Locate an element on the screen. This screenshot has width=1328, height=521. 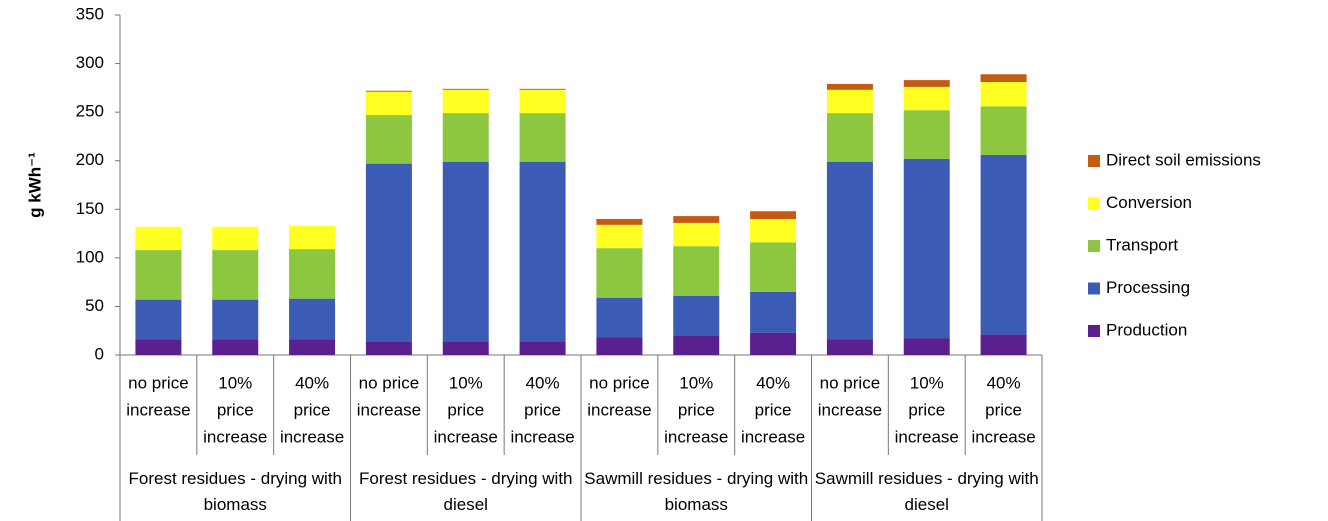
y-tick-label: 250 is located at coordinates (90, 111).